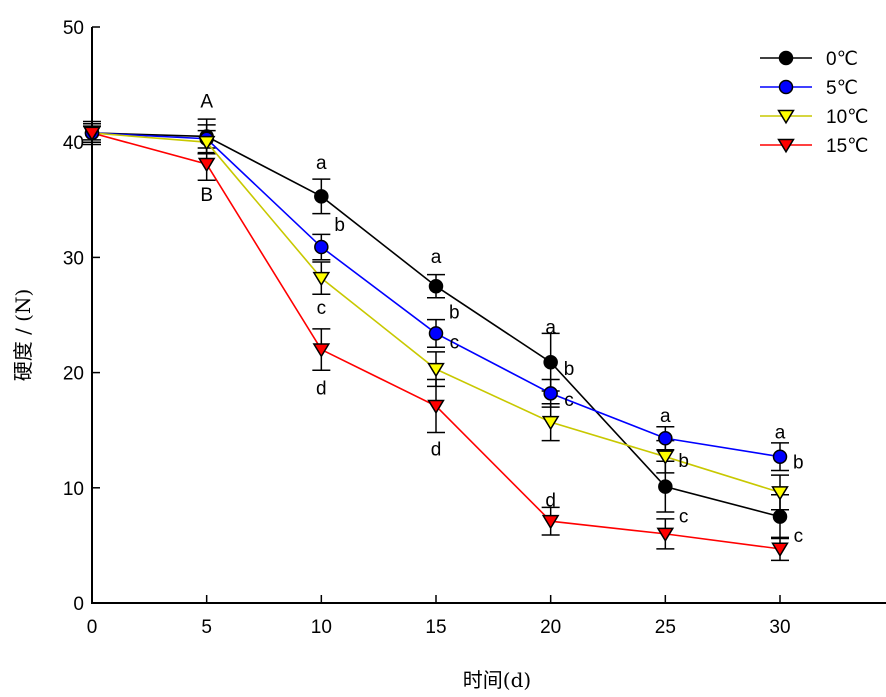  Describe the element at coordinates (665, 627) in the screenshot. I see `x-tick-label: 25` at that location.